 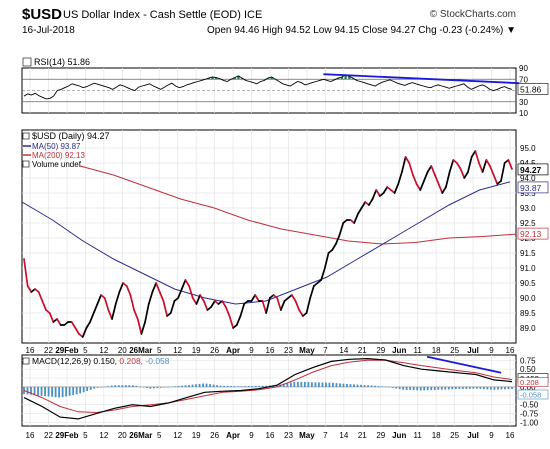 What do you see at coordinates (523, 113) in the screenshot?
I see `rsi-tick-label: 10` at bounding box center [523, 113].